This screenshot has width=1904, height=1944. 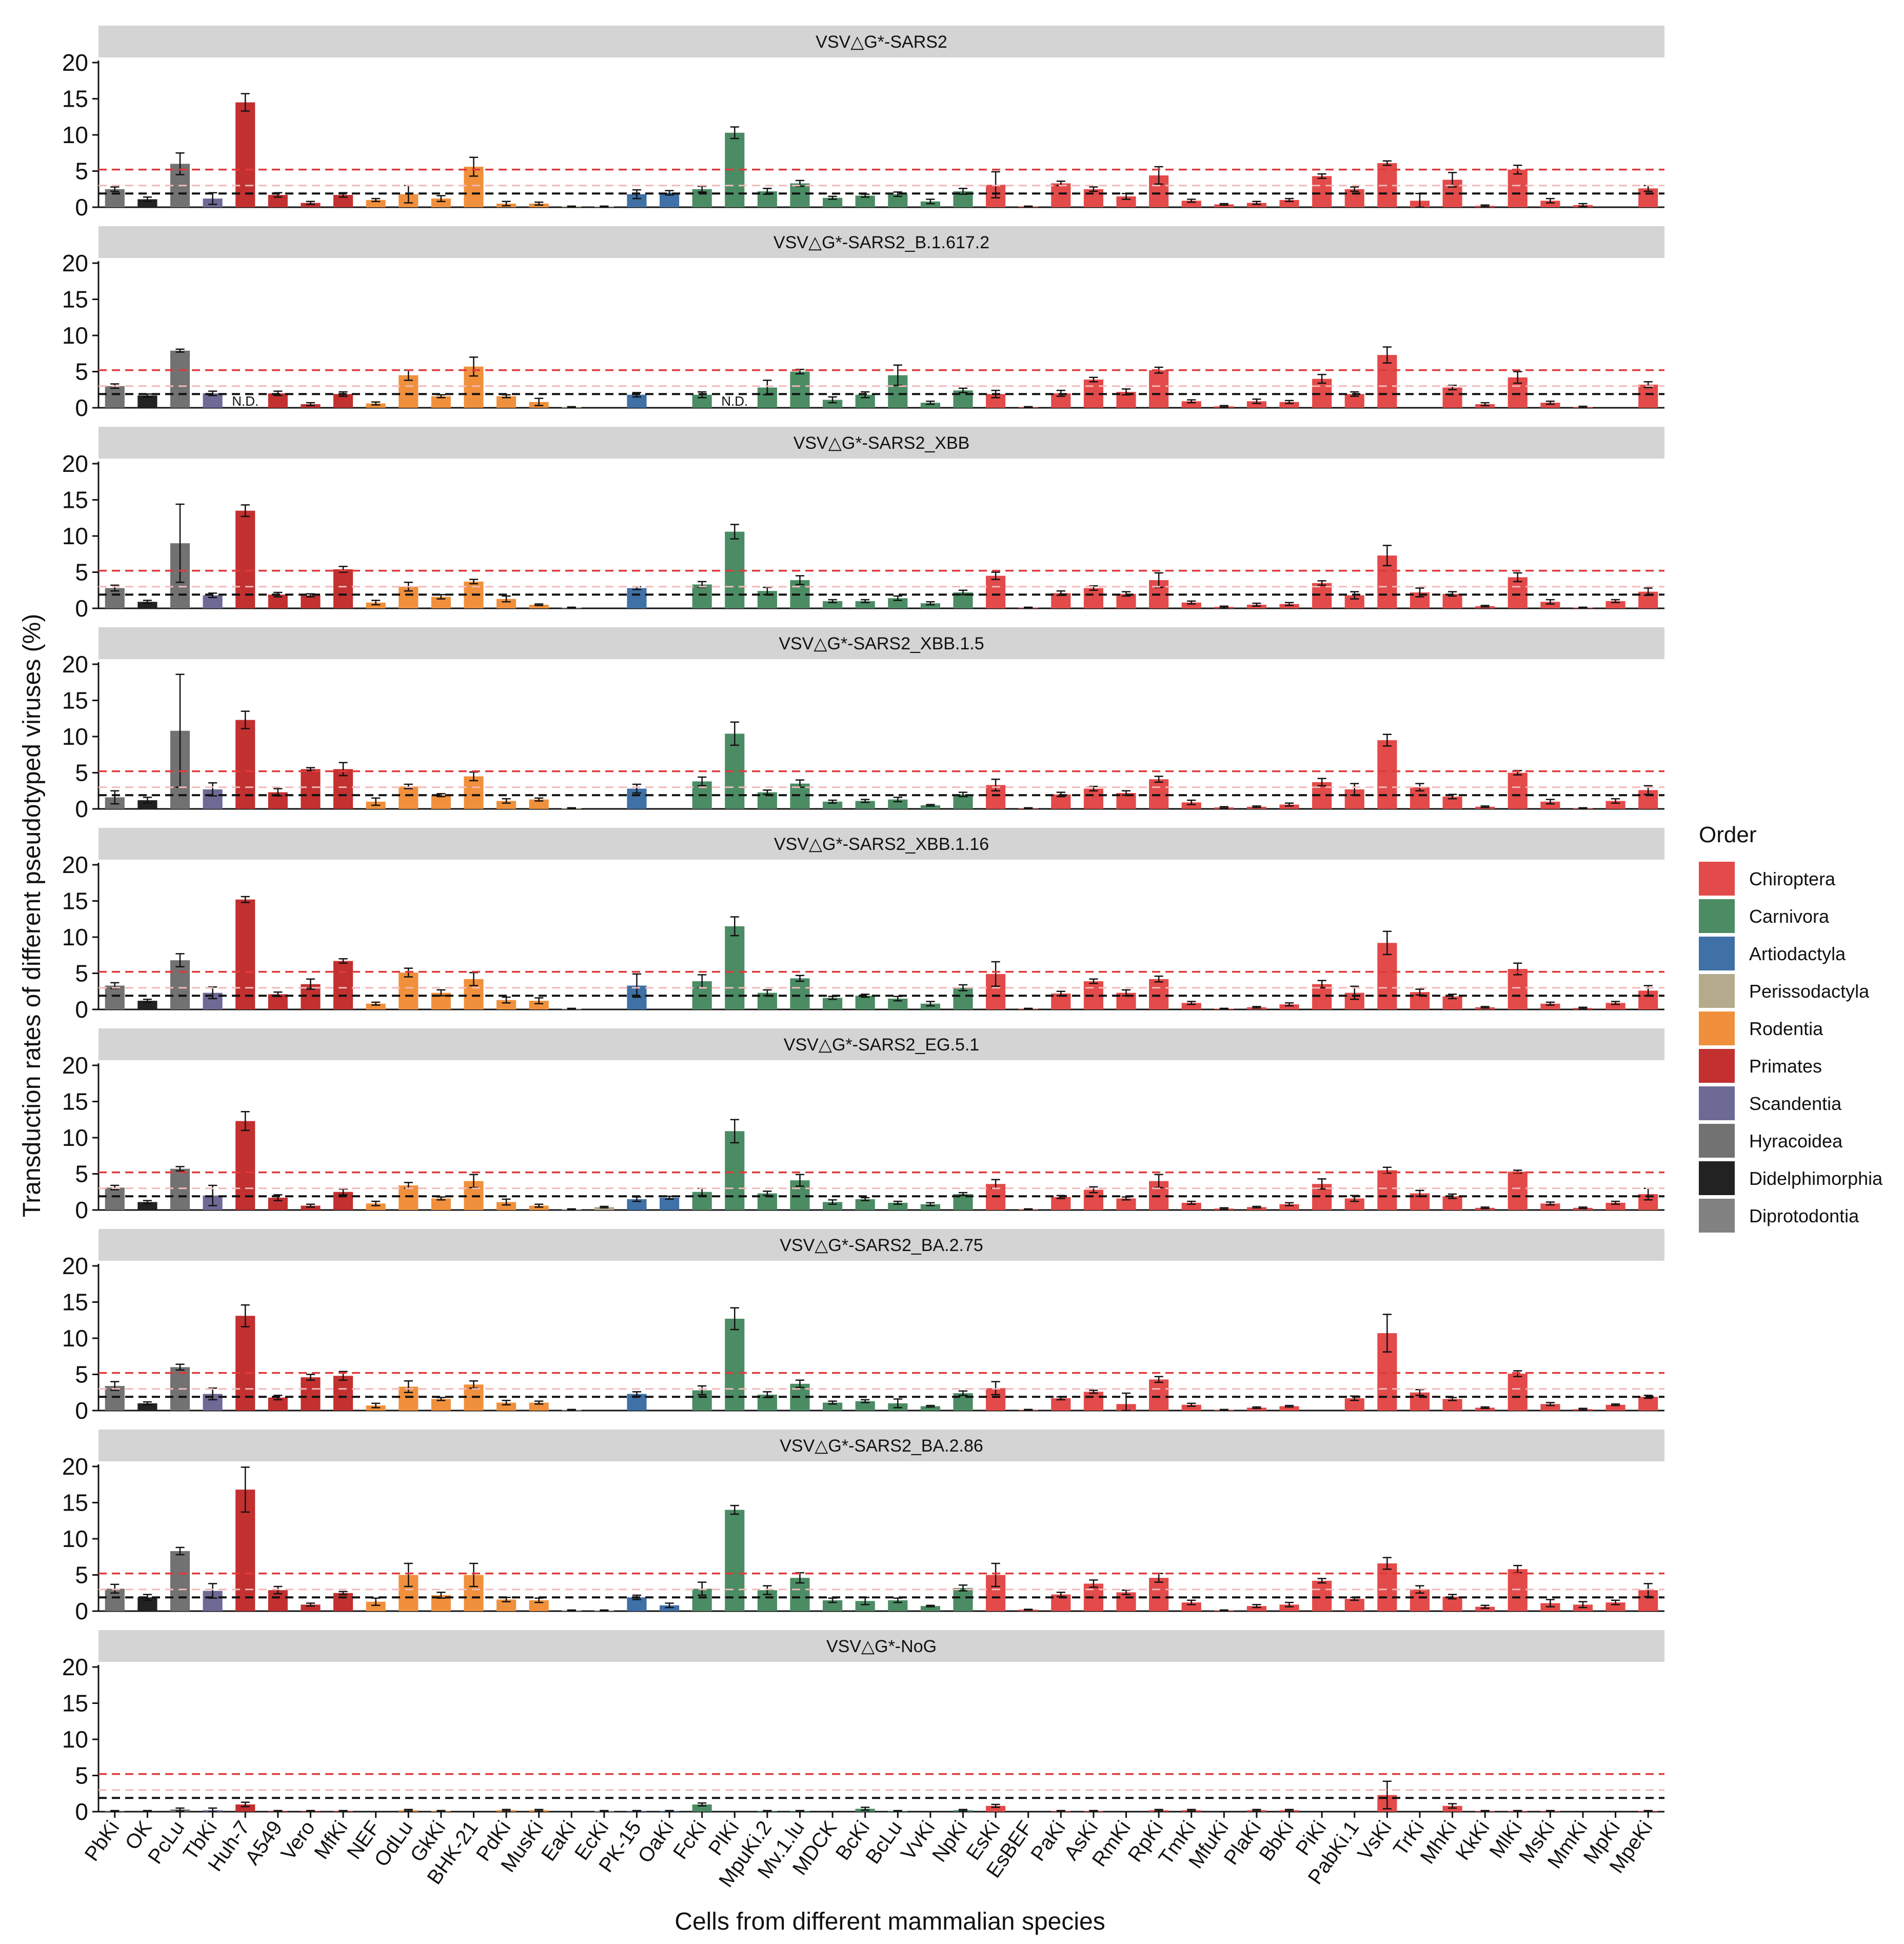 What do you see at coordinates (245, 401) in the screenshot?
I see `nd-label: N.D.` at bounding box center [245, 401].